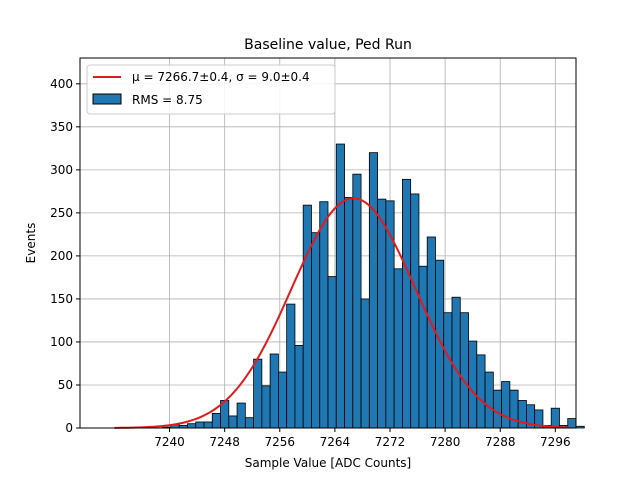  I want to click on legend-box, so click(211, 89).